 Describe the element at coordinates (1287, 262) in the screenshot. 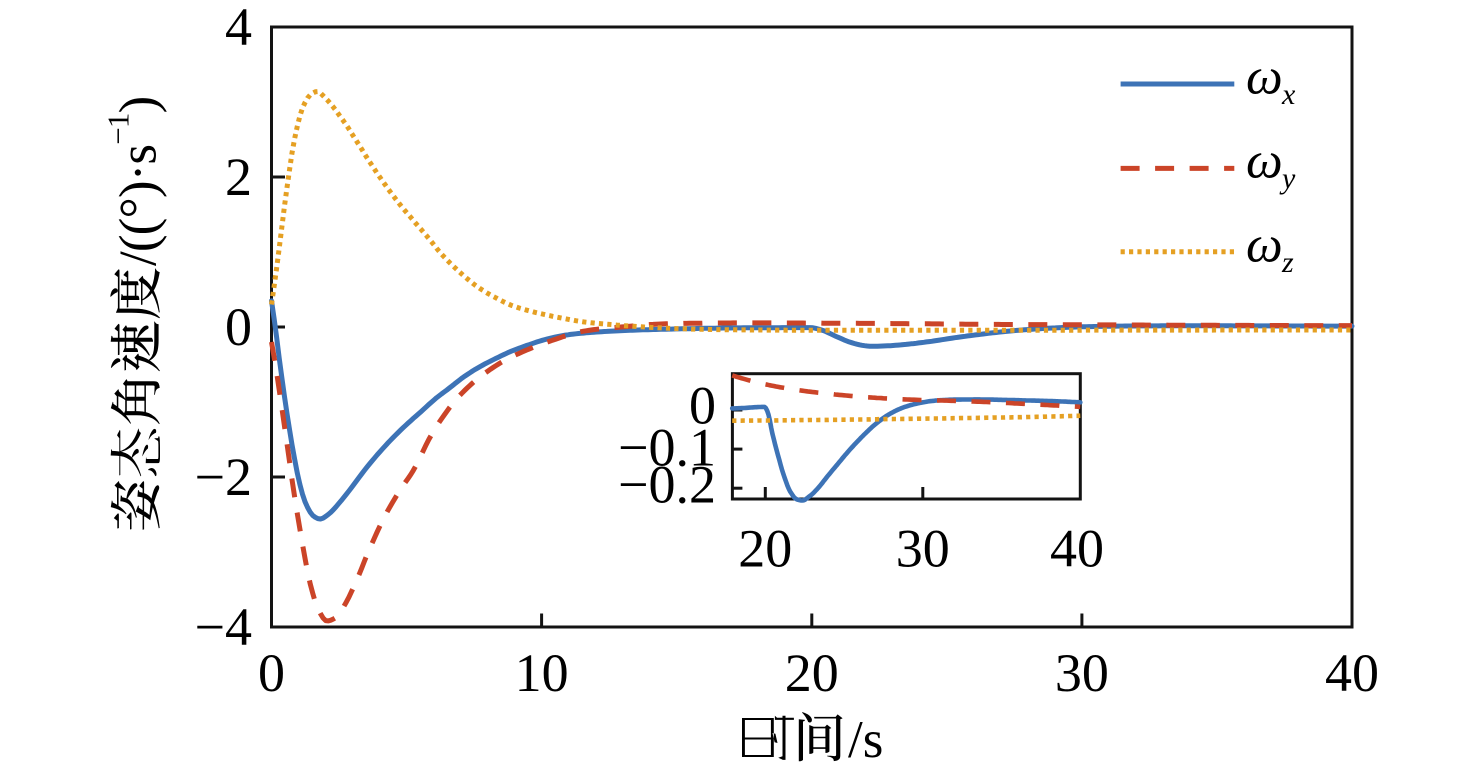

I see `svg-text: z` at that location.